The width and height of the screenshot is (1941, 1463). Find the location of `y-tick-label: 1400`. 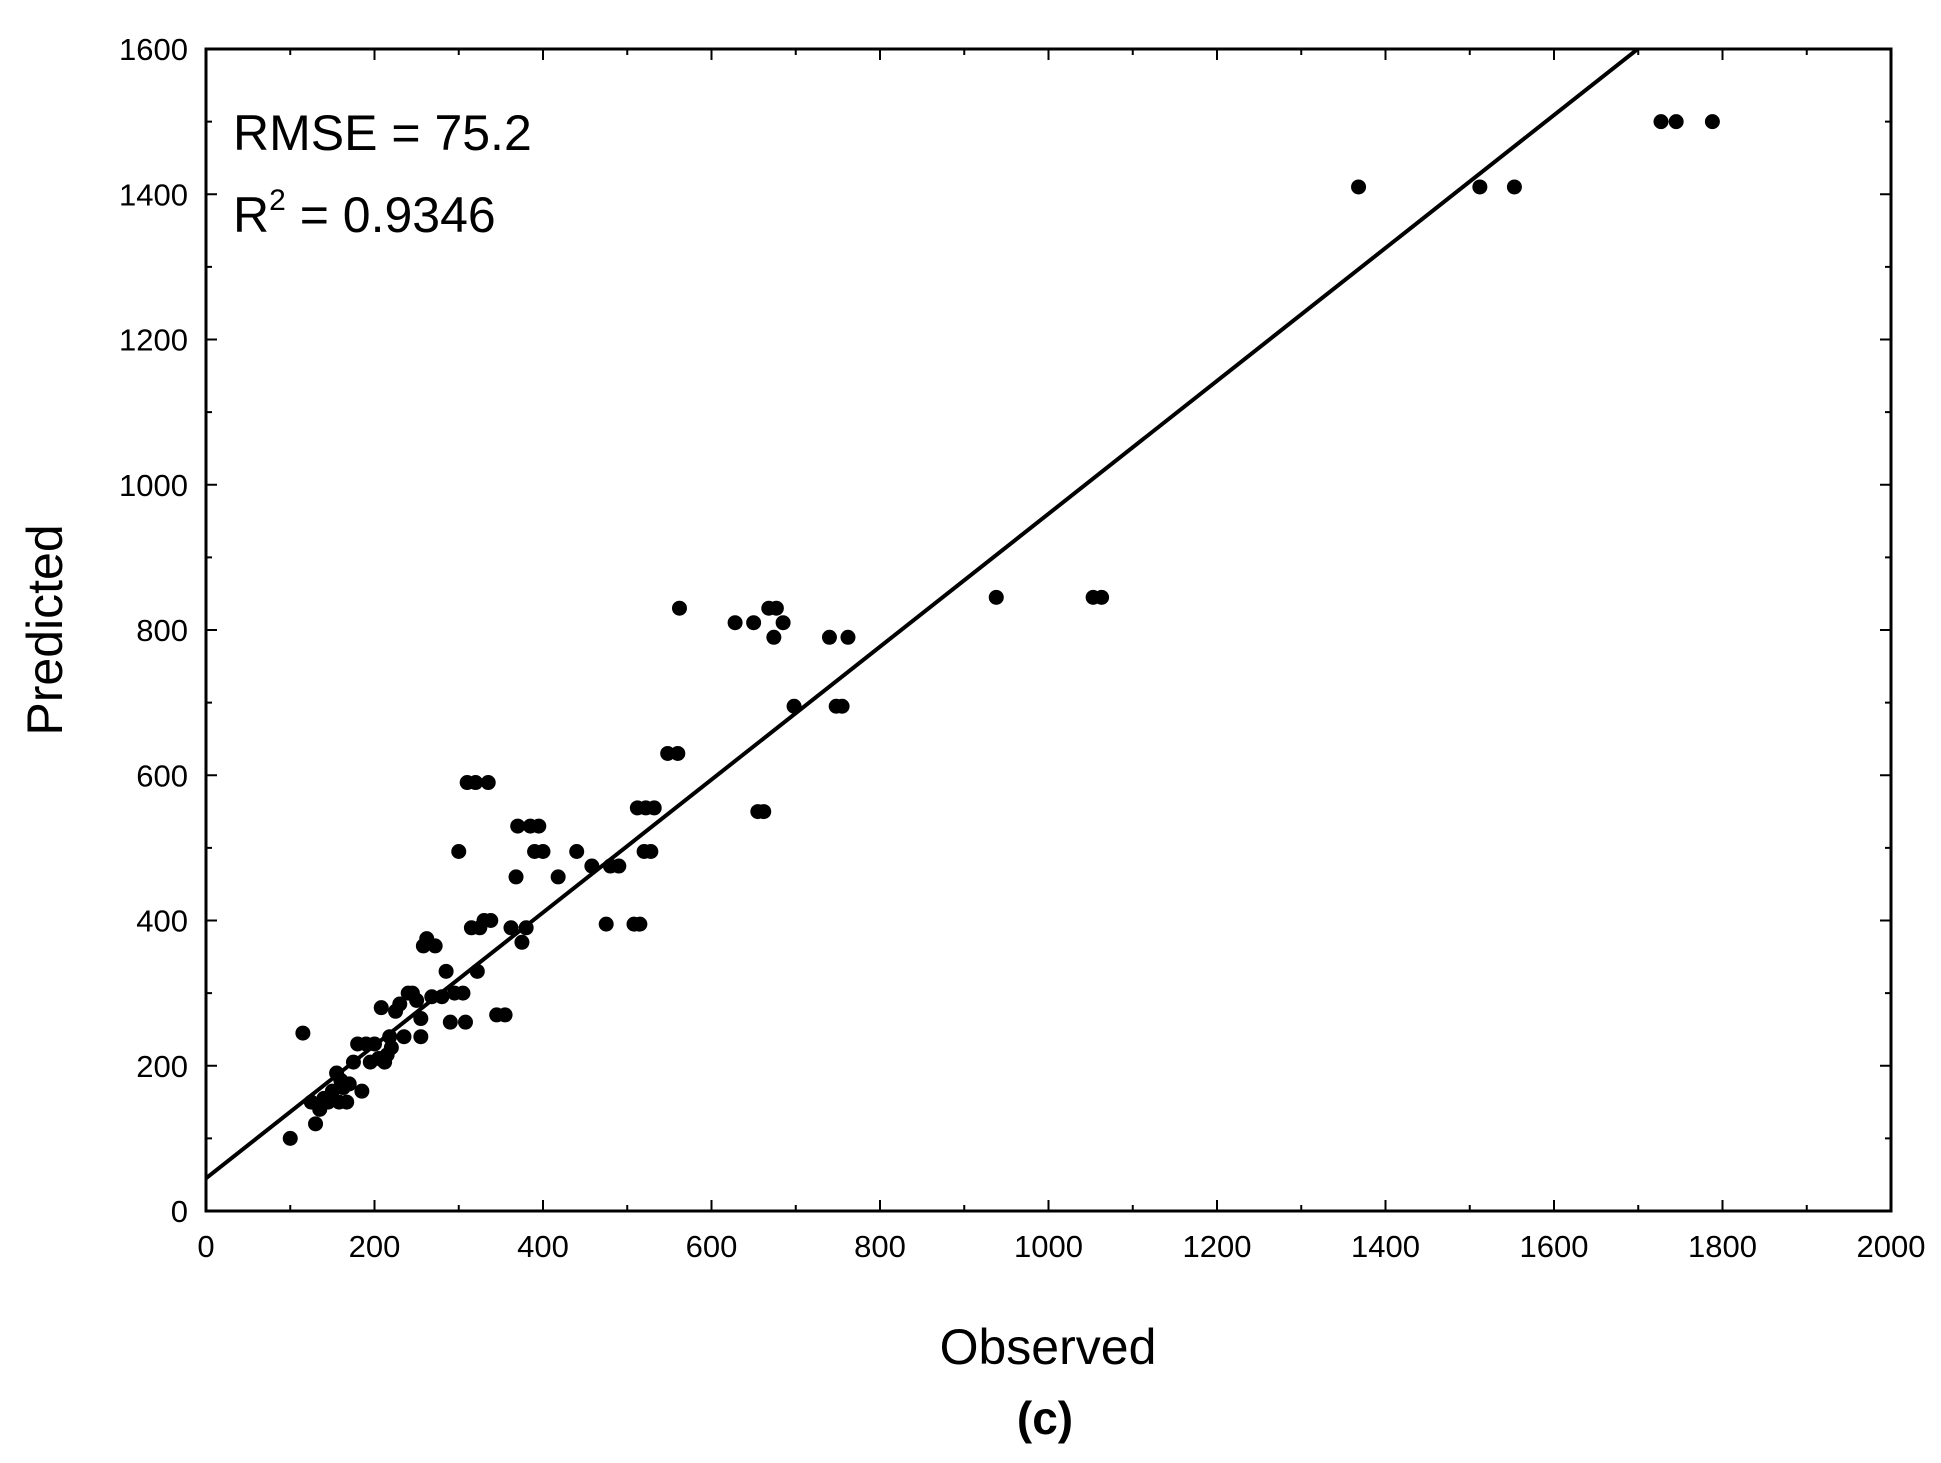

y-tick-label: 1400 is located at coordinates (153, 194).